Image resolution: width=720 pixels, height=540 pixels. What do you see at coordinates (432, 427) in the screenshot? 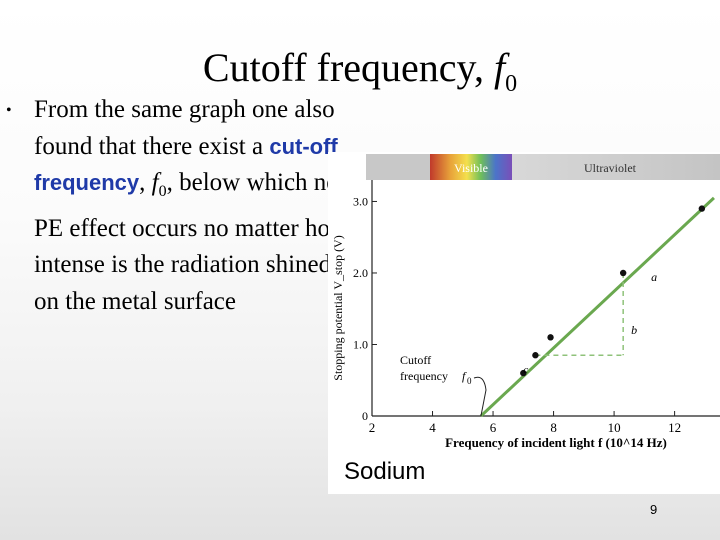
I see `x-tick-label: 4` at bounding box center [432, 427].